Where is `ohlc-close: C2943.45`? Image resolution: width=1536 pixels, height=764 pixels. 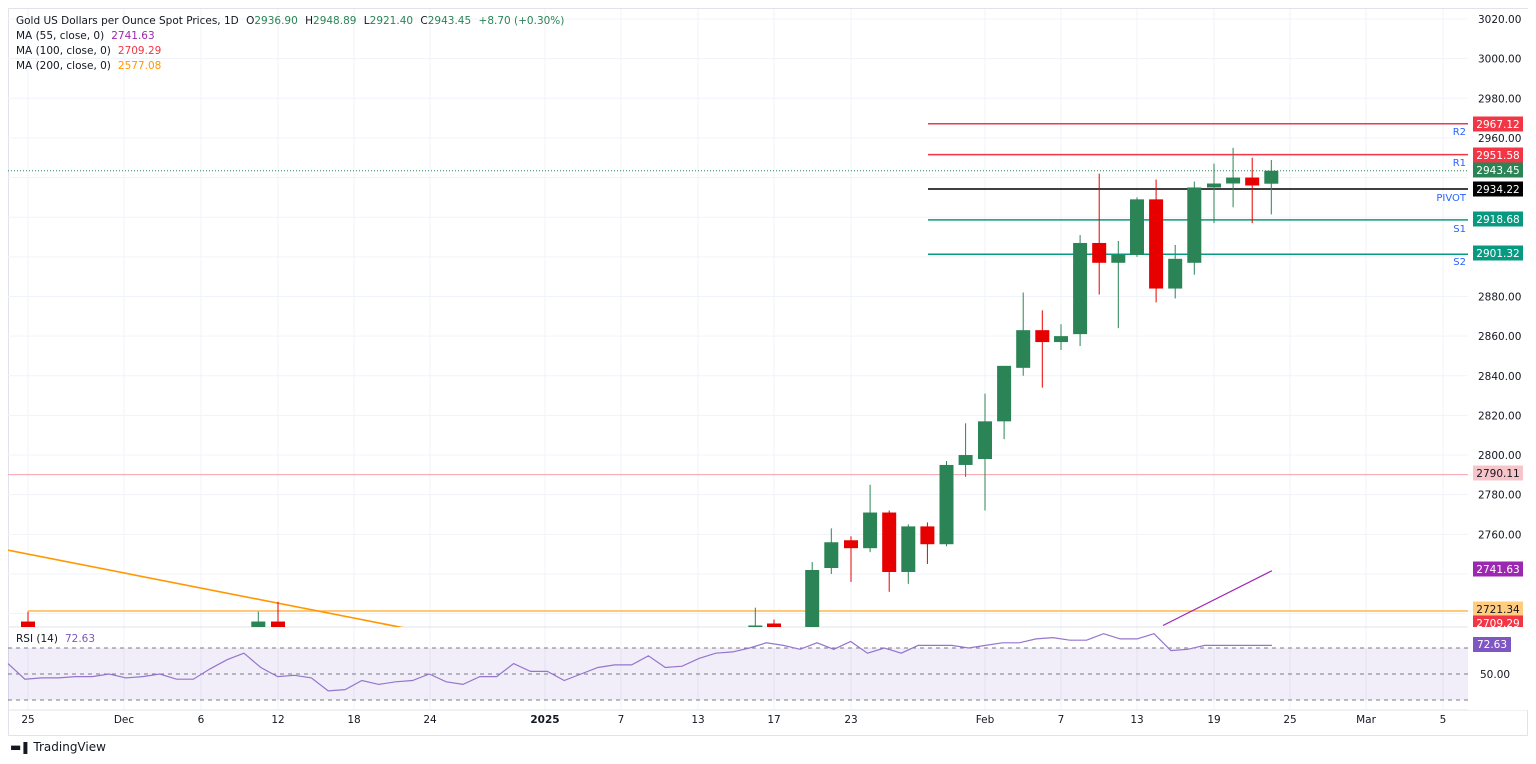 ohlc-close: C2943.45 is located at coordinates (446, 21).